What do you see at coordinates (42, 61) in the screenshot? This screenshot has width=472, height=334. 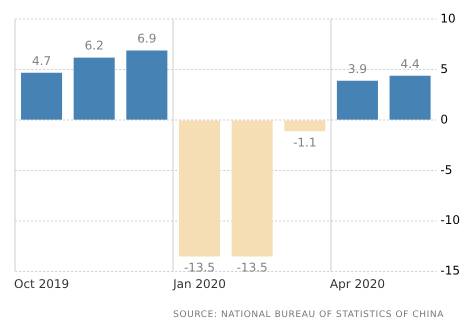 I see `data-label: 4.7` at bounding box center [42, 61].